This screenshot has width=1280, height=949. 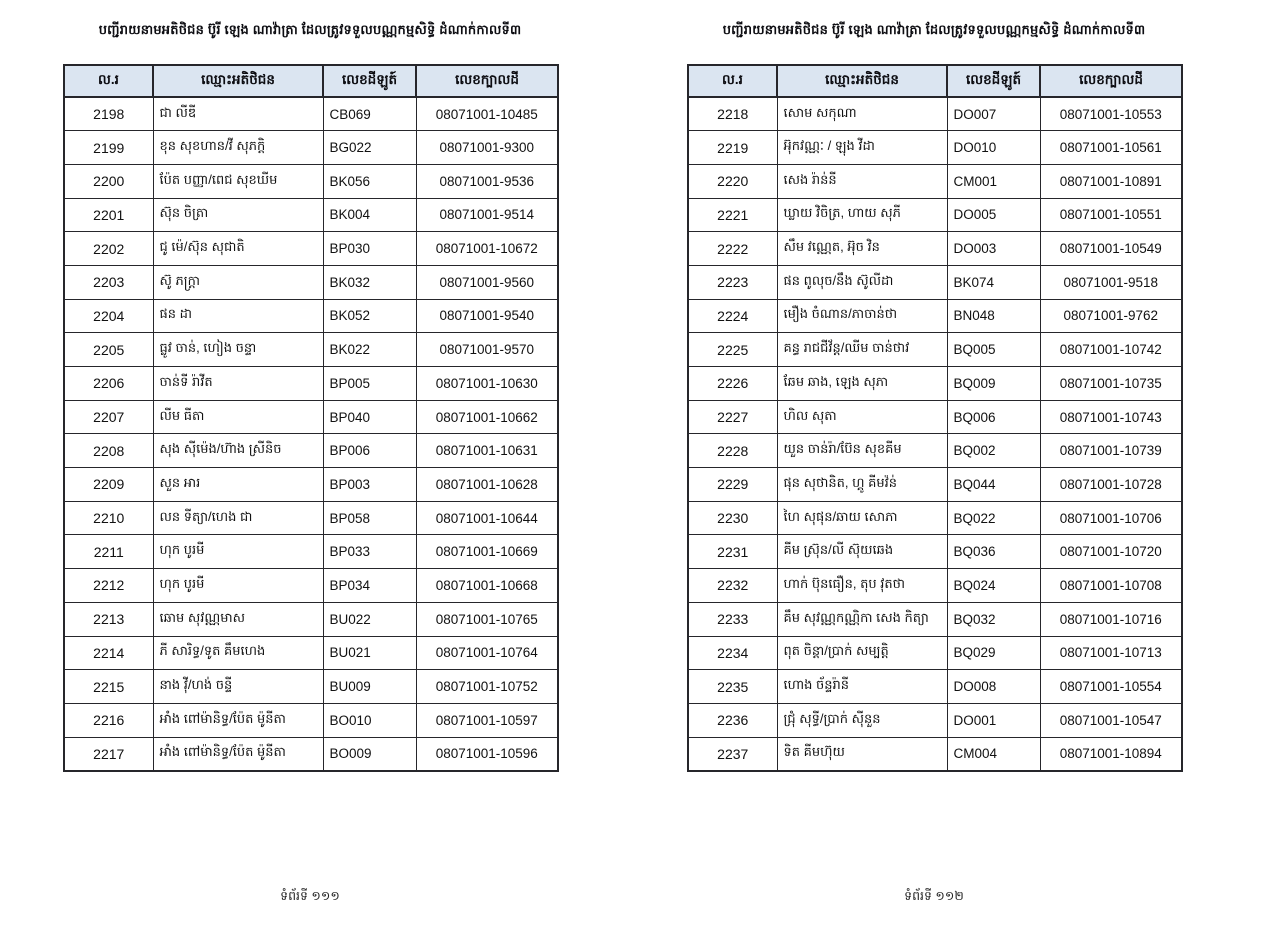 What do you see at coordinates (732, 484) in the screenshot?
I see `cell-number: 2229` at bounding box center [732, 484].